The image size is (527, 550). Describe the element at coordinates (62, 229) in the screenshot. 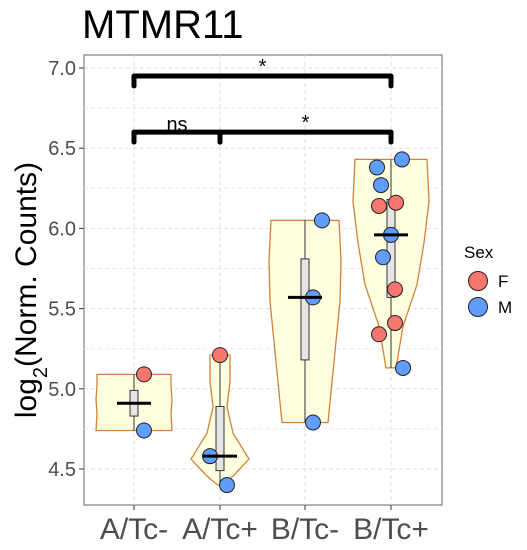

I see `y-tick-label: 6.0` at that location.